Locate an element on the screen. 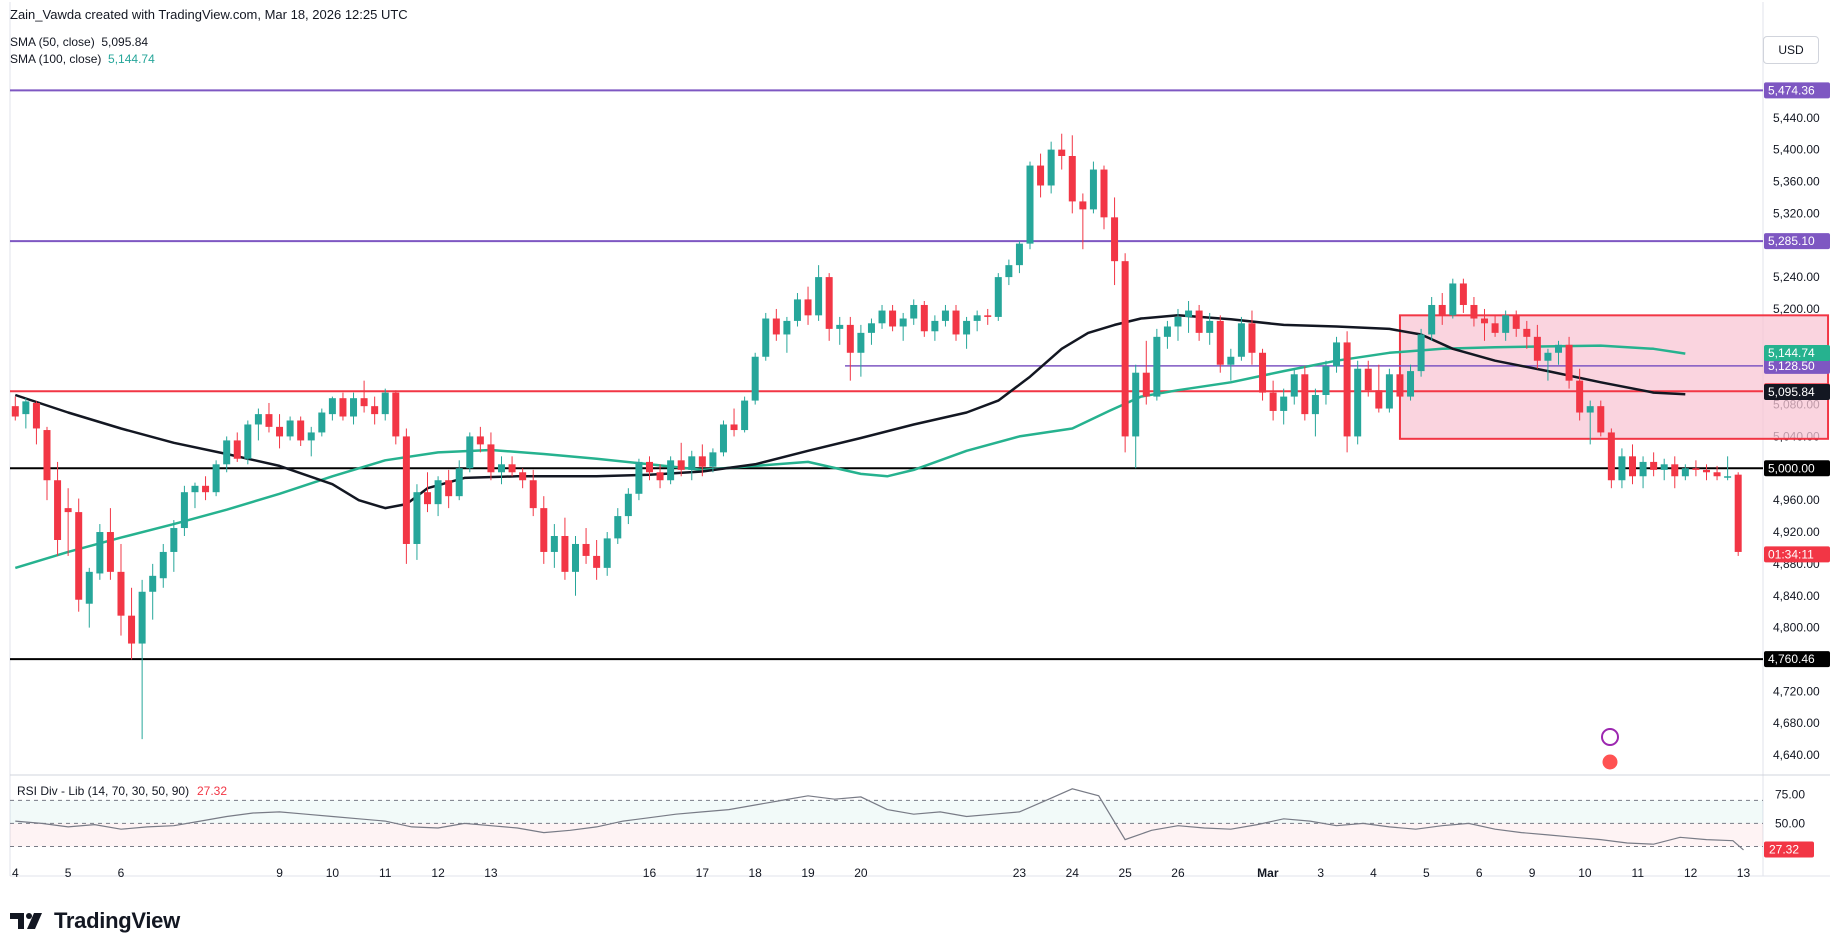  sma100-legend: SMA (100, close) 5,144.74 is located at coordinates (82, 59).